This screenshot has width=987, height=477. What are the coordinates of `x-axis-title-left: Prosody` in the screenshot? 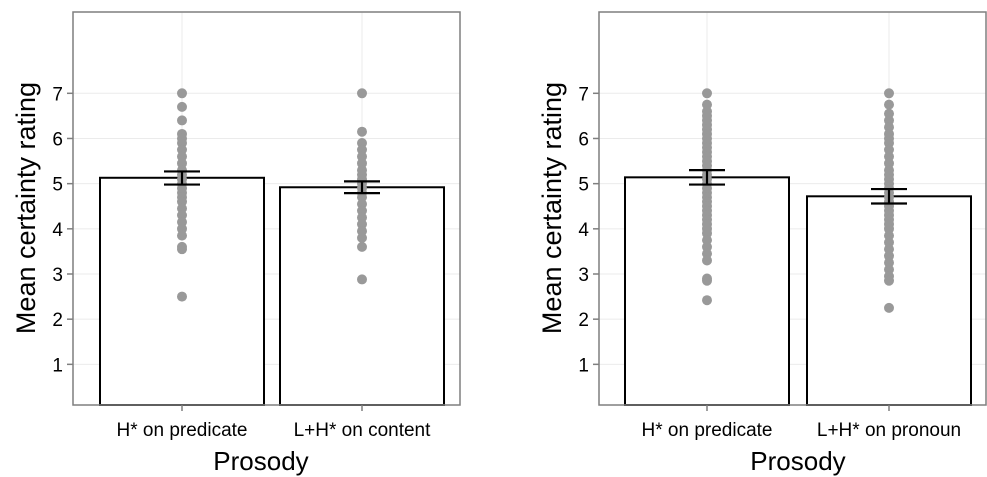 It's located at (260, 461).